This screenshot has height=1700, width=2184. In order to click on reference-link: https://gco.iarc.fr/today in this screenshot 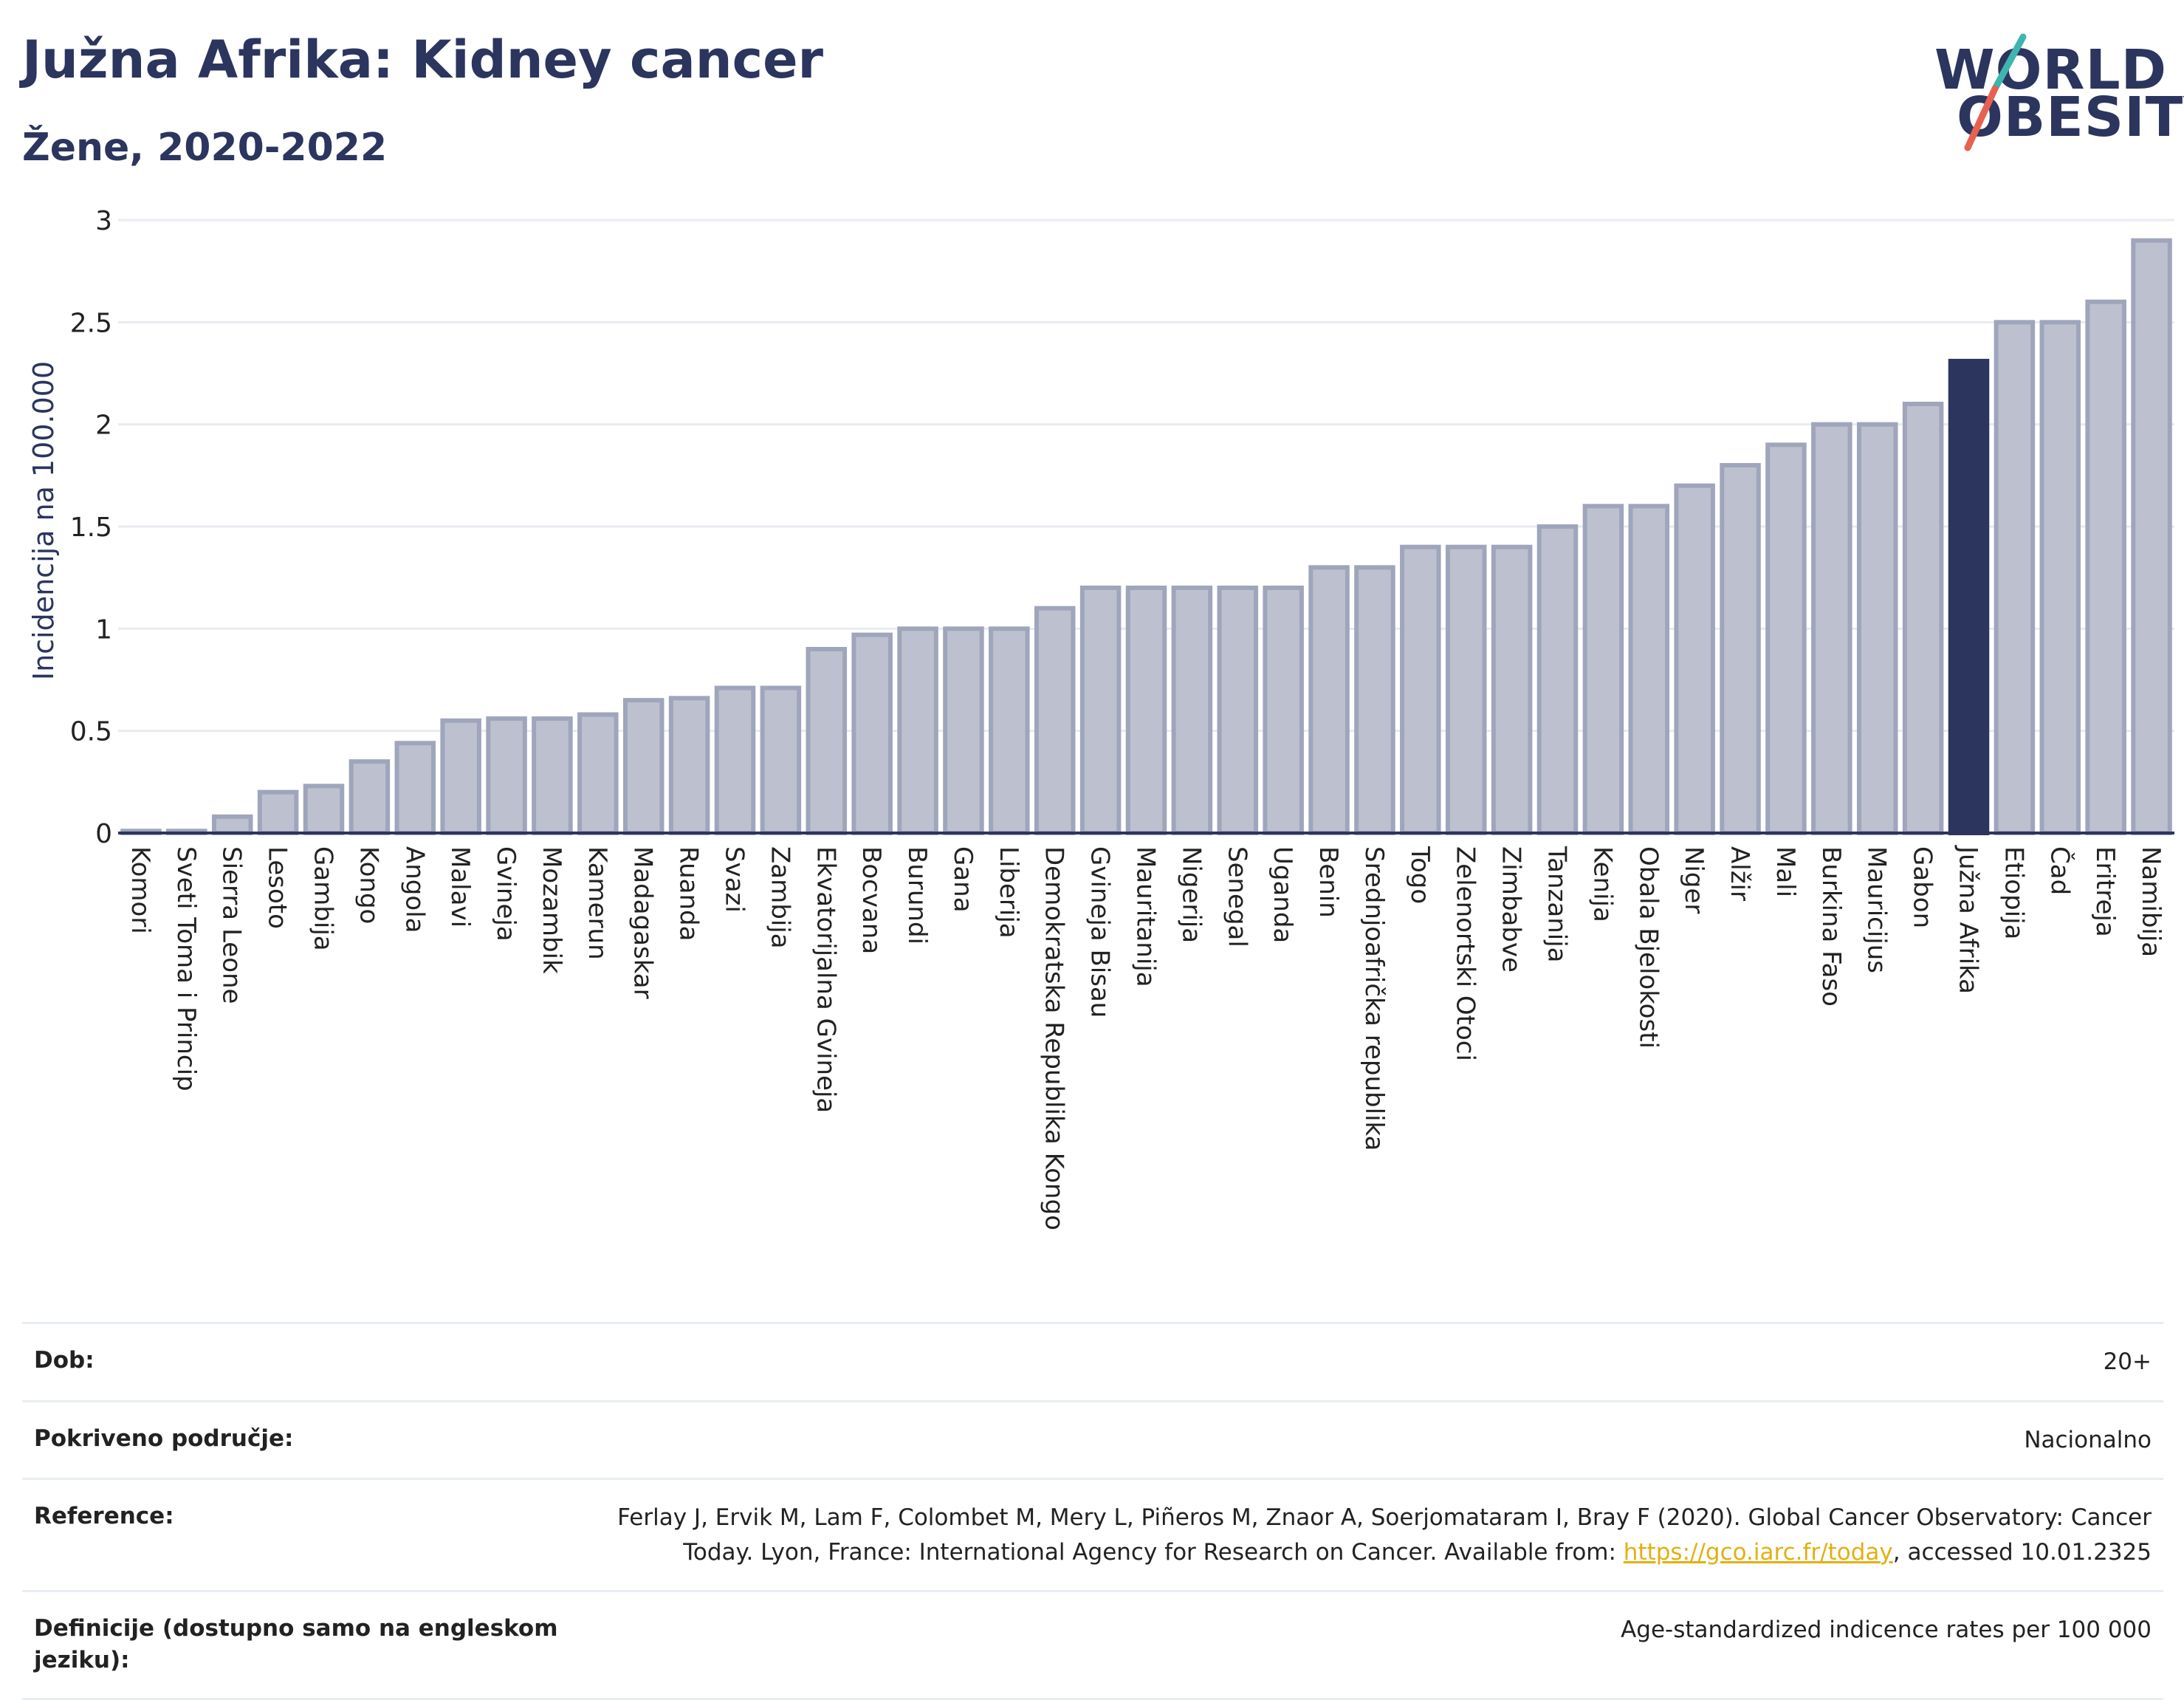, I will do `click(1758, 1552)`.